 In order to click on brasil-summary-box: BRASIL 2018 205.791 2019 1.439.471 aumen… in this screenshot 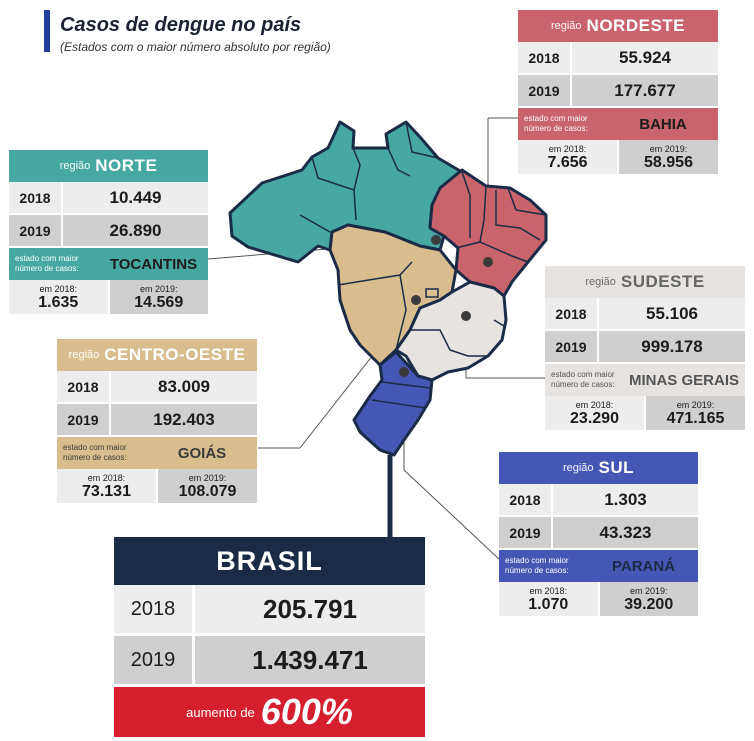, I will do `click(269, 637)`.